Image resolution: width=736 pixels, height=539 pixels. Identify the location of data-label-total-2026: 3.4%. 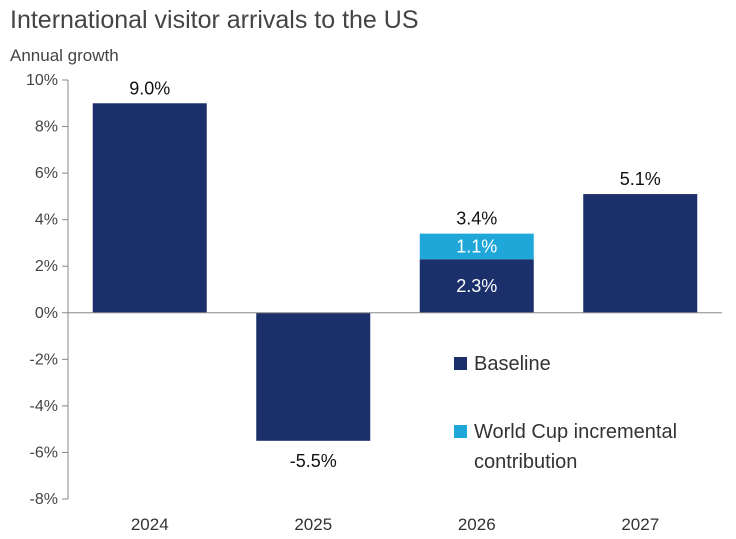
(476, 219).